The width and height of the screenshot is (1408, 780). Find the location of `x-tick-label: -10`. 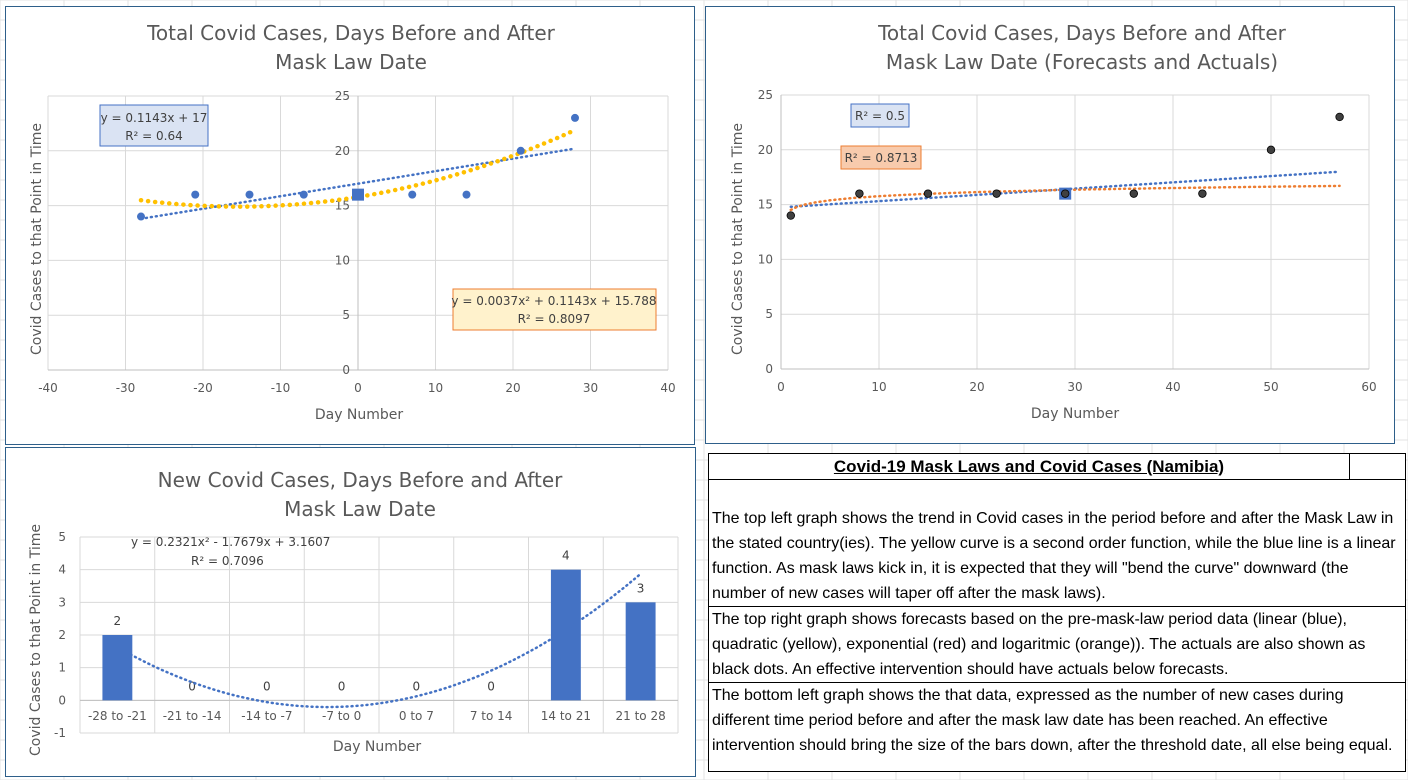

x-tick-label: -10 is located at coordinates (281, 388).